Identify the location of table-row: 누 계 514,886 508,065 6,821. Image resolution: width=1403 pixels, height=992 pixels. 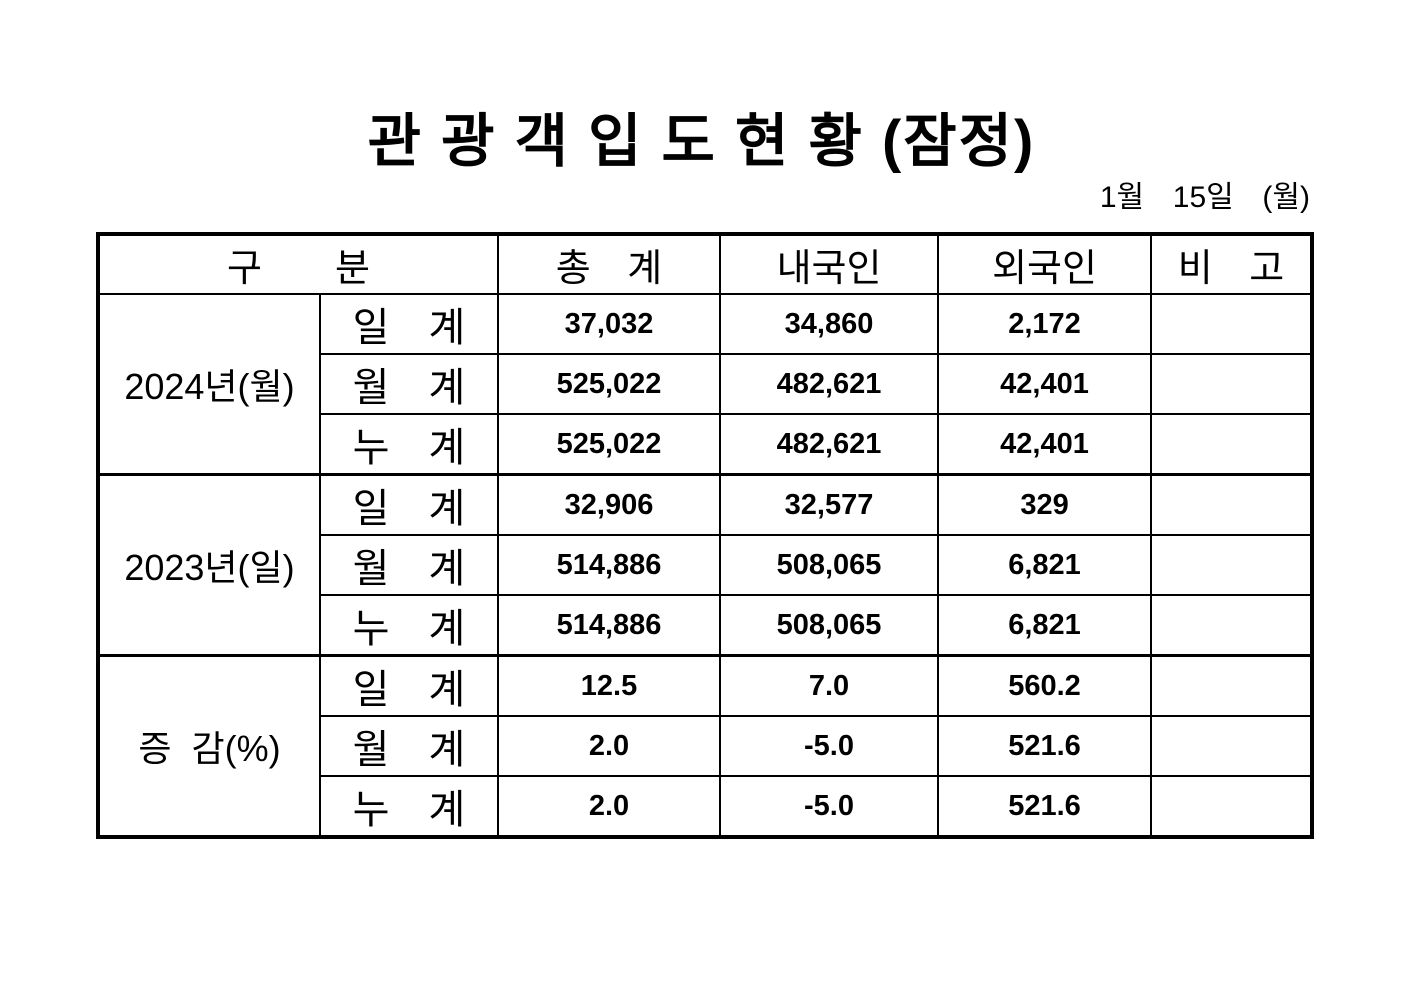
(706, 625).